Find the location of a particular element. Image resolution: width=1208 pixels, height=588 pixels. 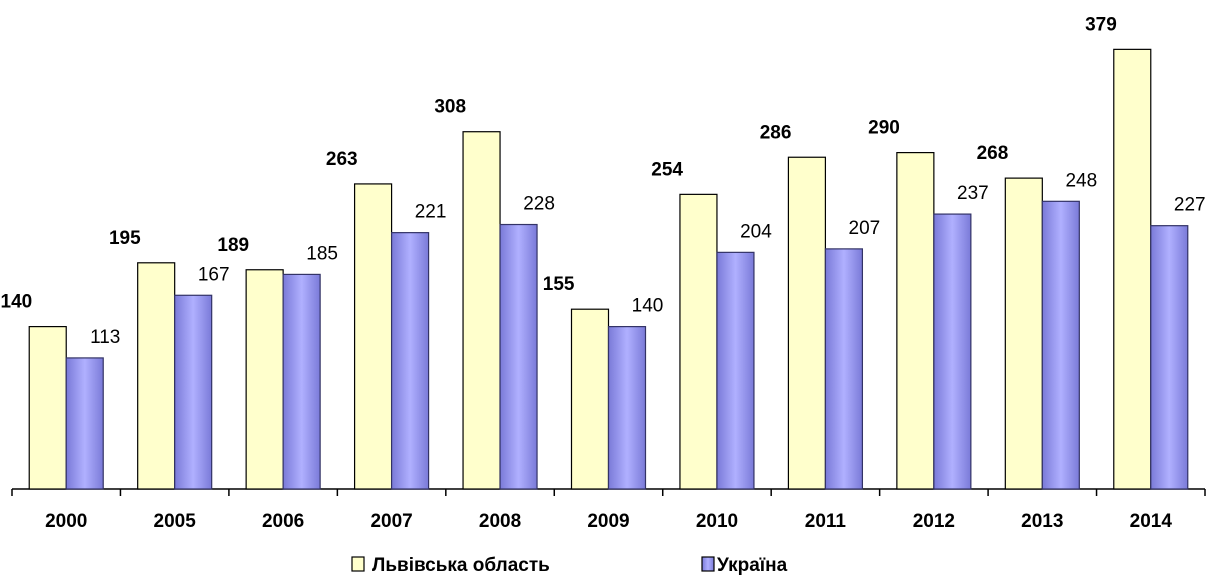

data-label: 204 is located at coordinates (756, 231).